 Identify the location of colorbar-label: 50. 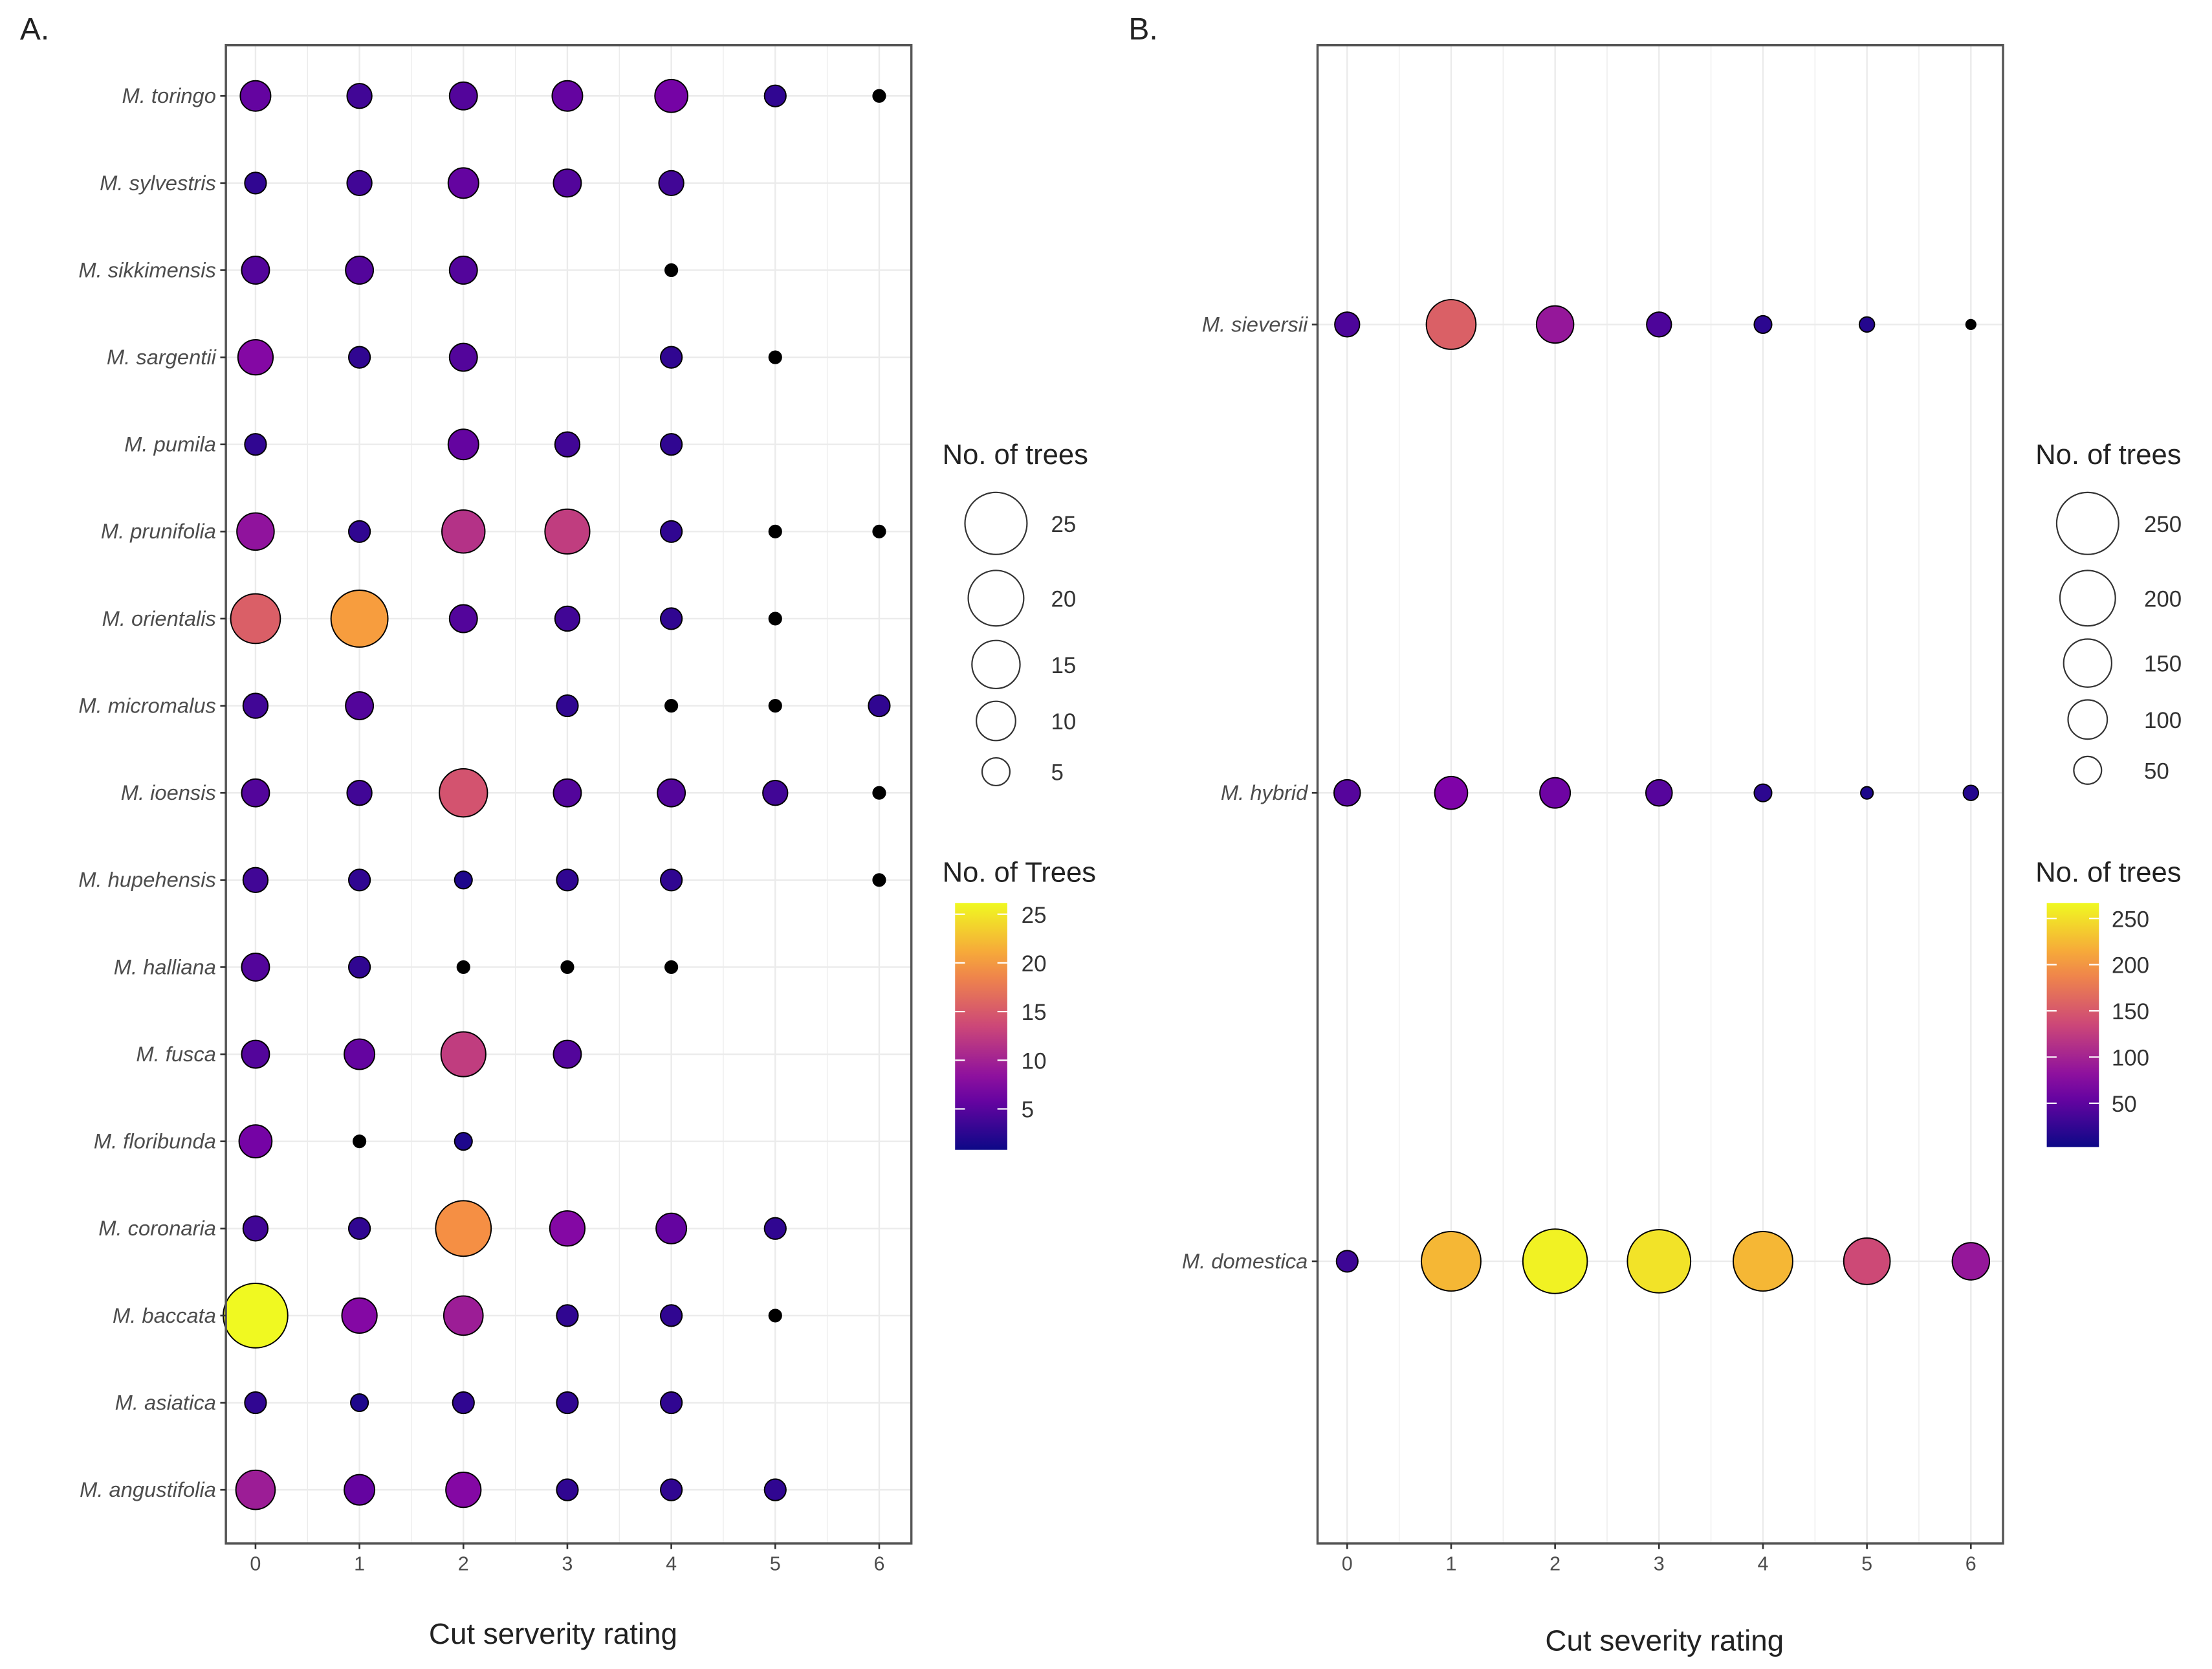
(2124, 1104).